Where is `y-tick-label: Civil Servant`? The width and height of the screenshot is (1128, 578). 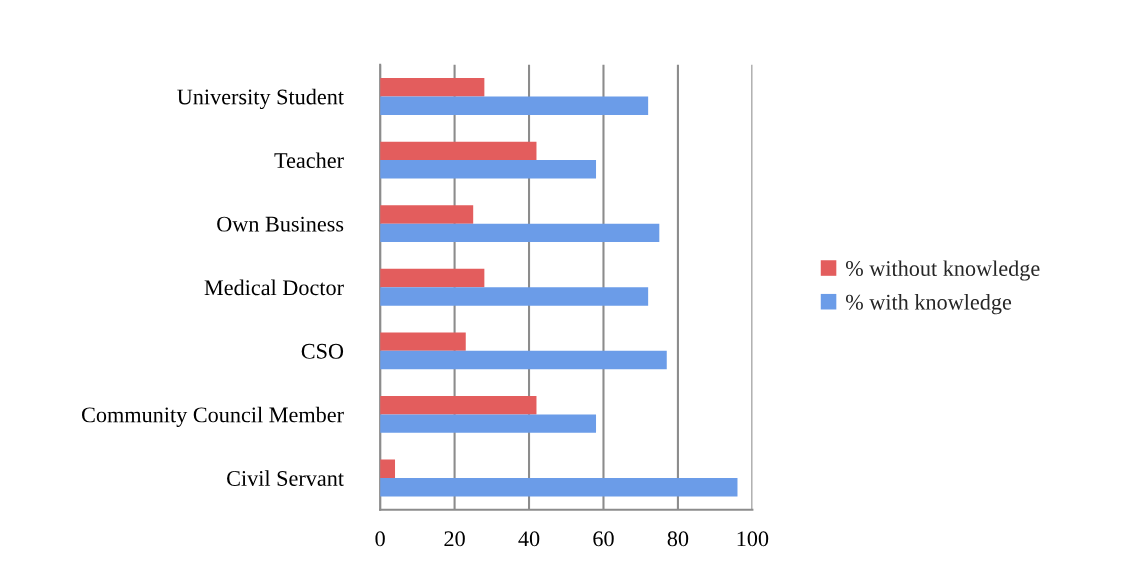
y-tick-label: Civil Servant is located at coordinates (285, 478).